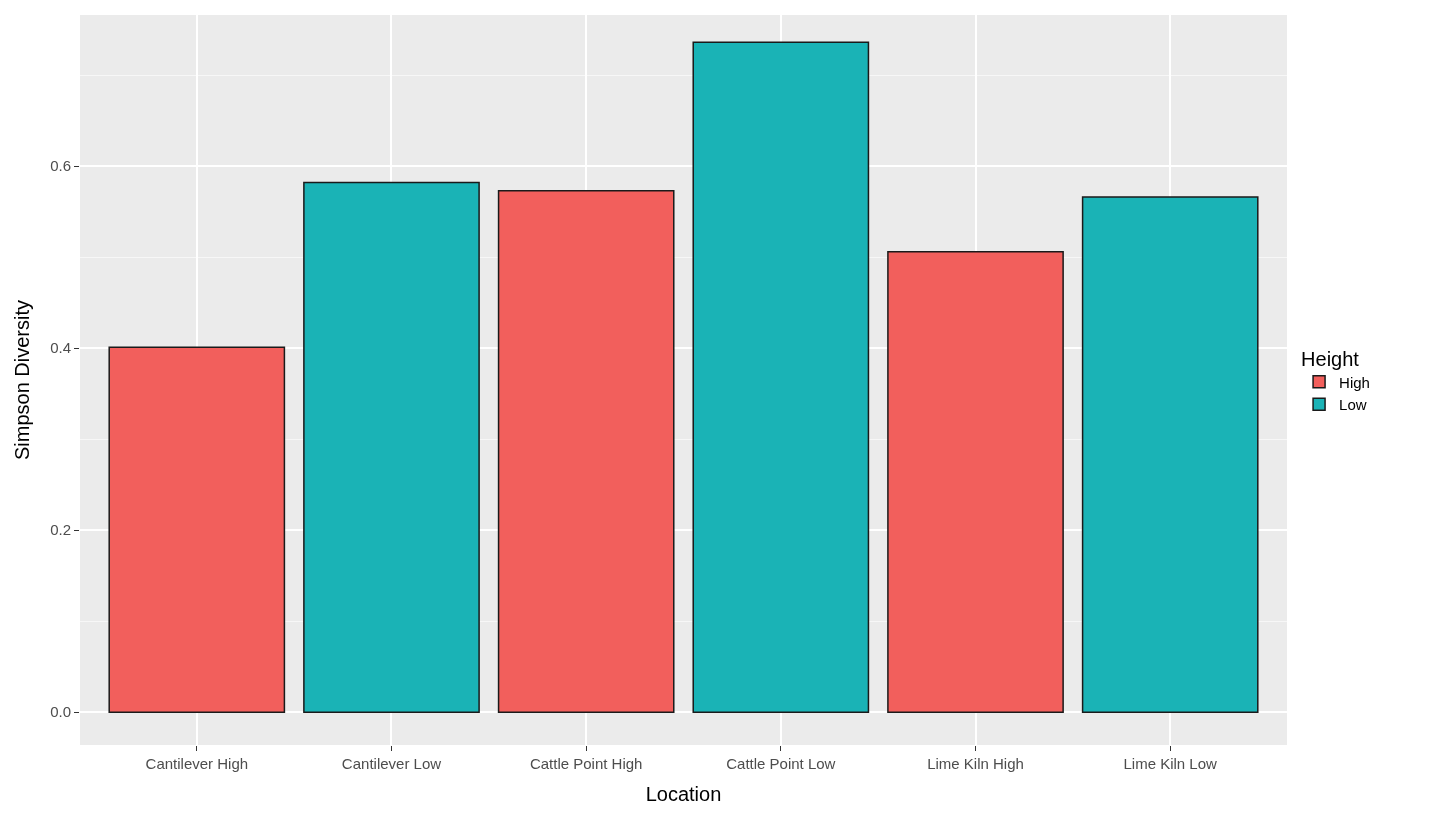 Image resolution: width=1447 pixels, height=813 pixels. What do you see at coordinates (975, 763) in the screenshot?
I see `x-tick-label: Lime Kiln High` at bounding box center [975, 763].